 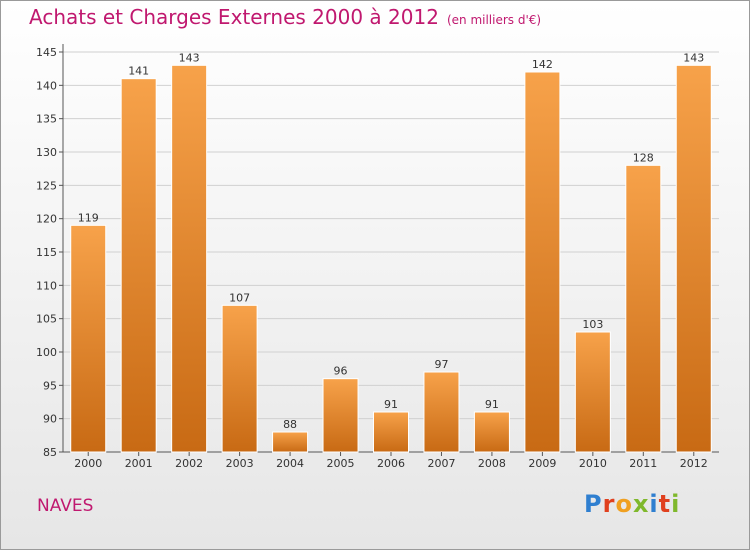 What do you see at coordinates (65, 506) in the screenshot?
I see `entity-name: NAVES` at bounding box center [65, 506].